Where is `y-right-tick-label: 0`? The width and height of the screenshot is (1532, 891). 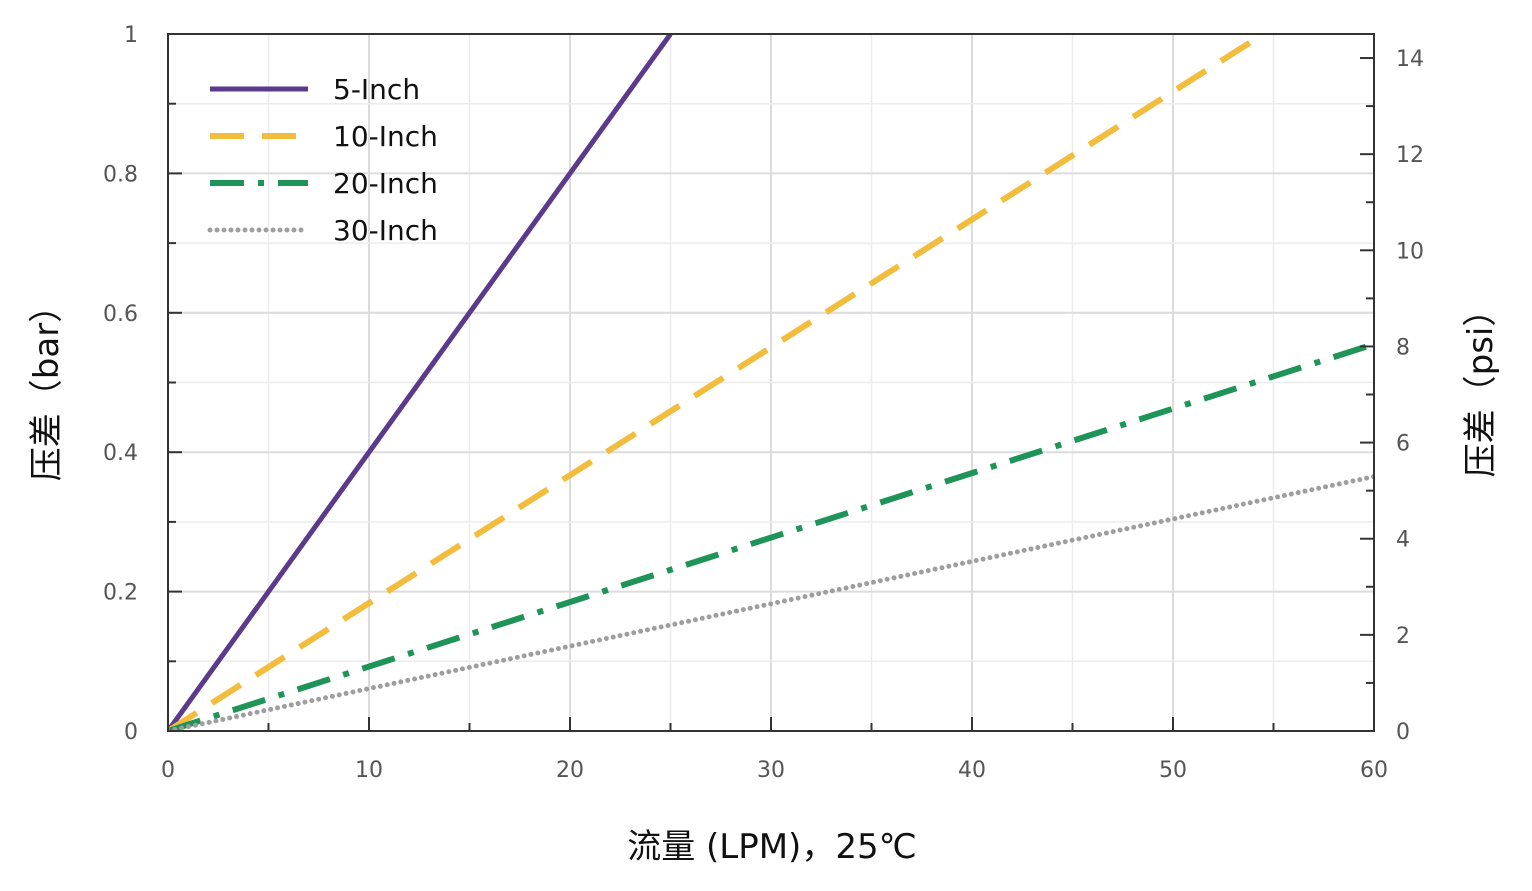
y-right-tick-label: 0 is located at coordinates (1403, 732).